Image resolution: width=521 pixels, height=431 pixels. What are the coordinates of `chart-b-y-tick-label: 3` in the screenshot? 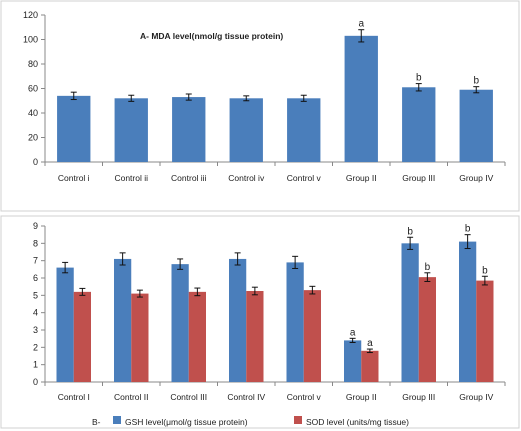 It's located at (35, 330).